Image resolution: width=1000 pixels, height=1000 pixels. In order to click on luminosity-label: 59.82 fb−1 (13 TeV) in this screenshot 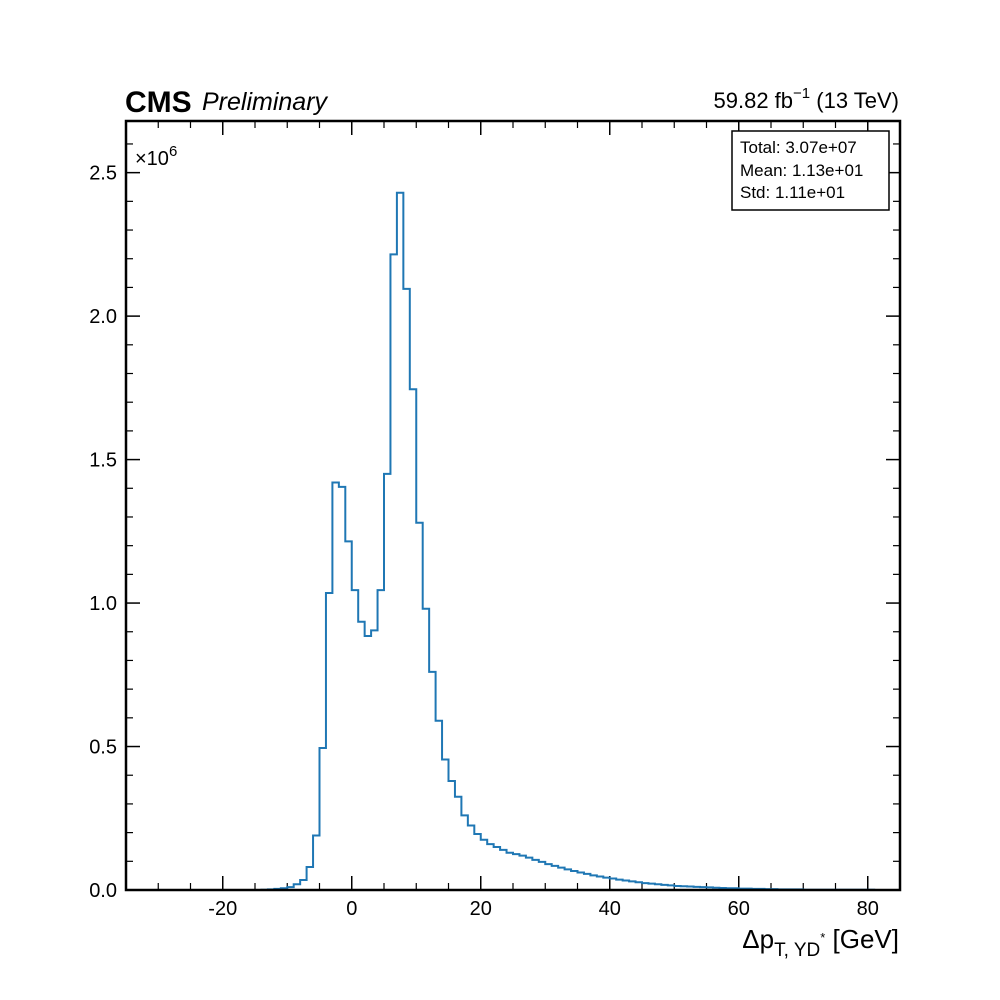, I will do `click(806, 99)`.